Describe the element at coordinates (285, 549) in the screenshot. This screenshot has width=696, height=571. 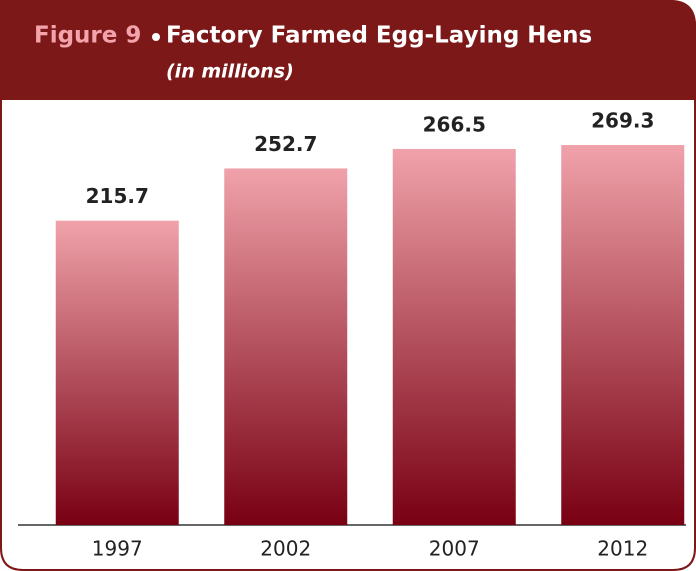
I see `x-tick-label: 2002` at that location.